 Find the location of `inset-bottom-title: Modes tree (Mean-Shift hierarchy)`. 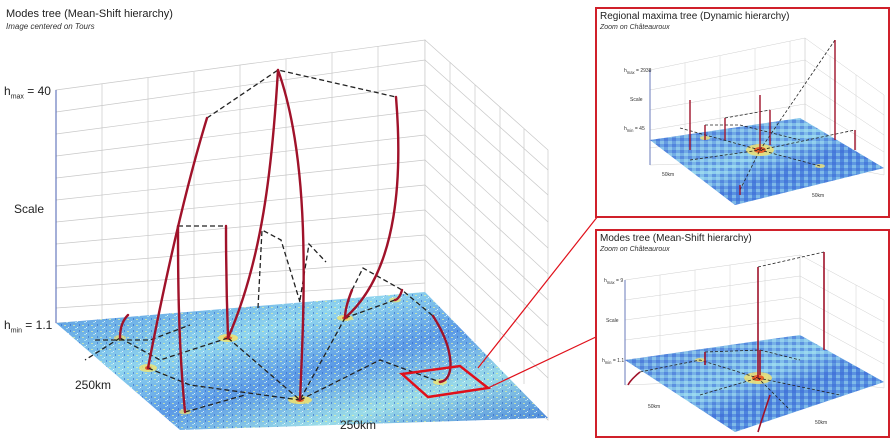

inset-bottom-title: Modes tree (Mean-Shift hierarchy) is located at coordinates (676, 238).